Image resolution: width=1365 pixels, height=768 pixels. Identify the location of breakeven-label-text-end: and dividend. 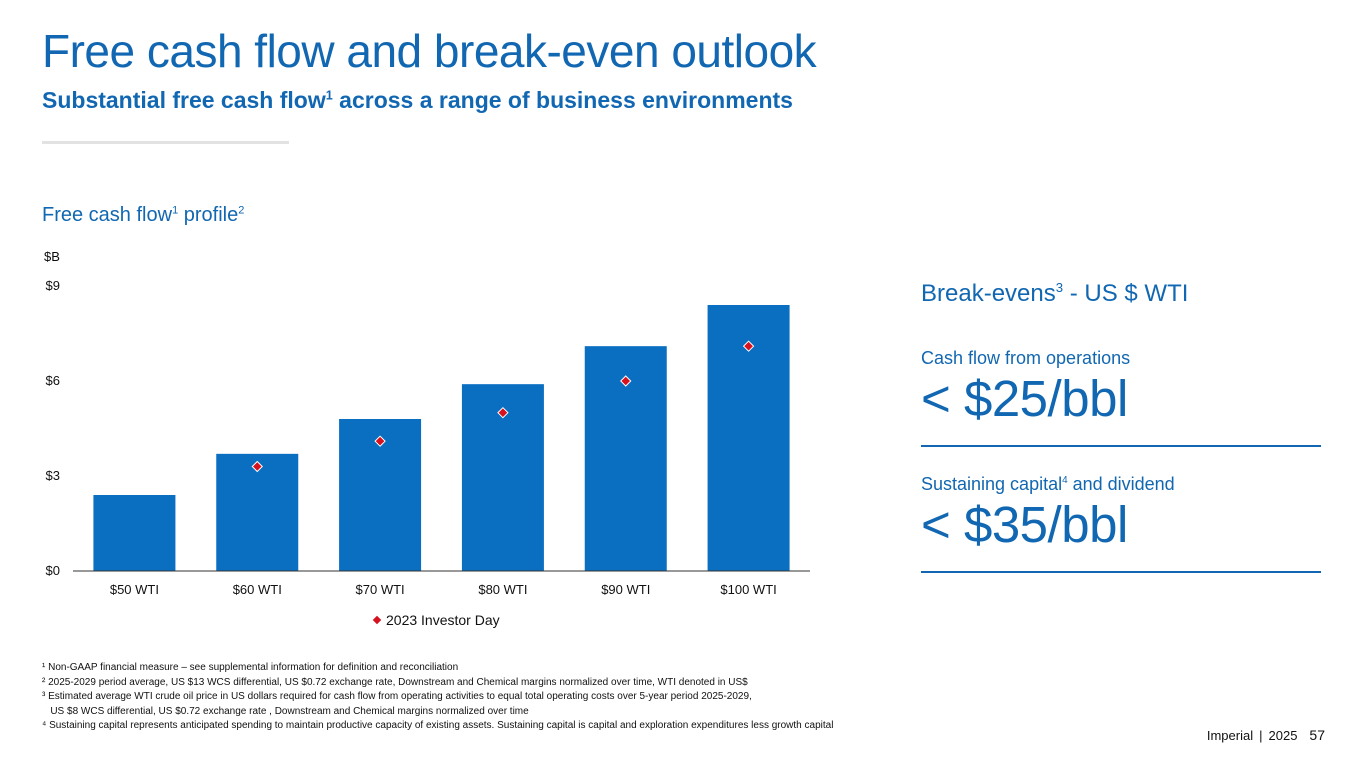
(1121, 484).